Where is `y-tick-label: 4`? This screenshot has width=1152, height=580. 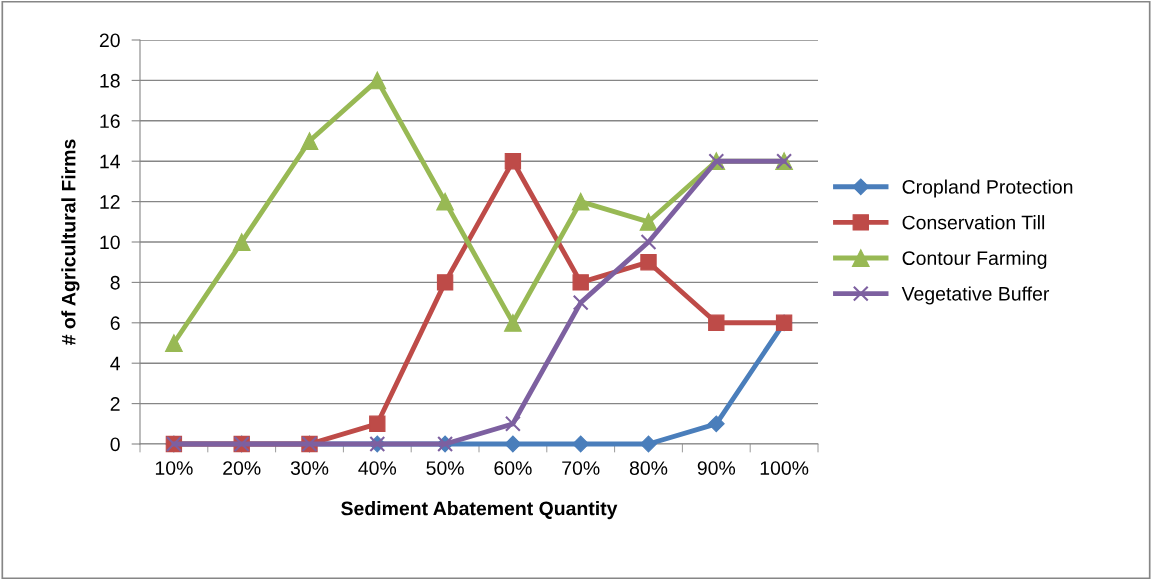 y-tick-label: 4 is located at coordinates (115, 363).